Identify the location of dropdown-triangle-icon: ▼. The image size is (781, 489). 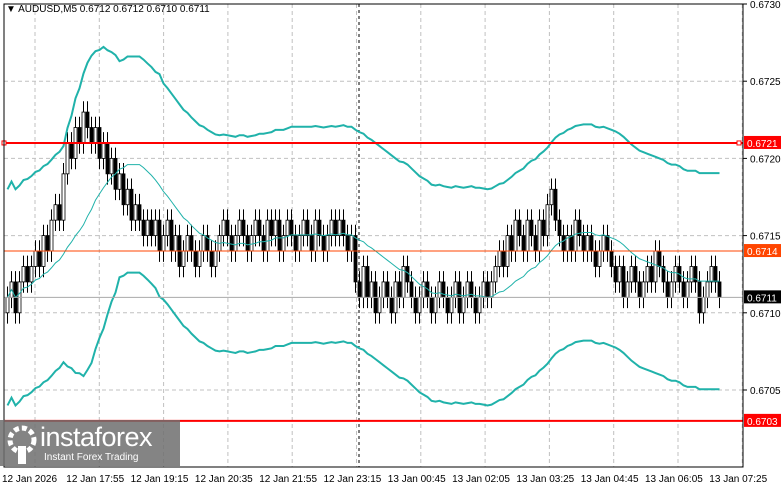
(12, 9).